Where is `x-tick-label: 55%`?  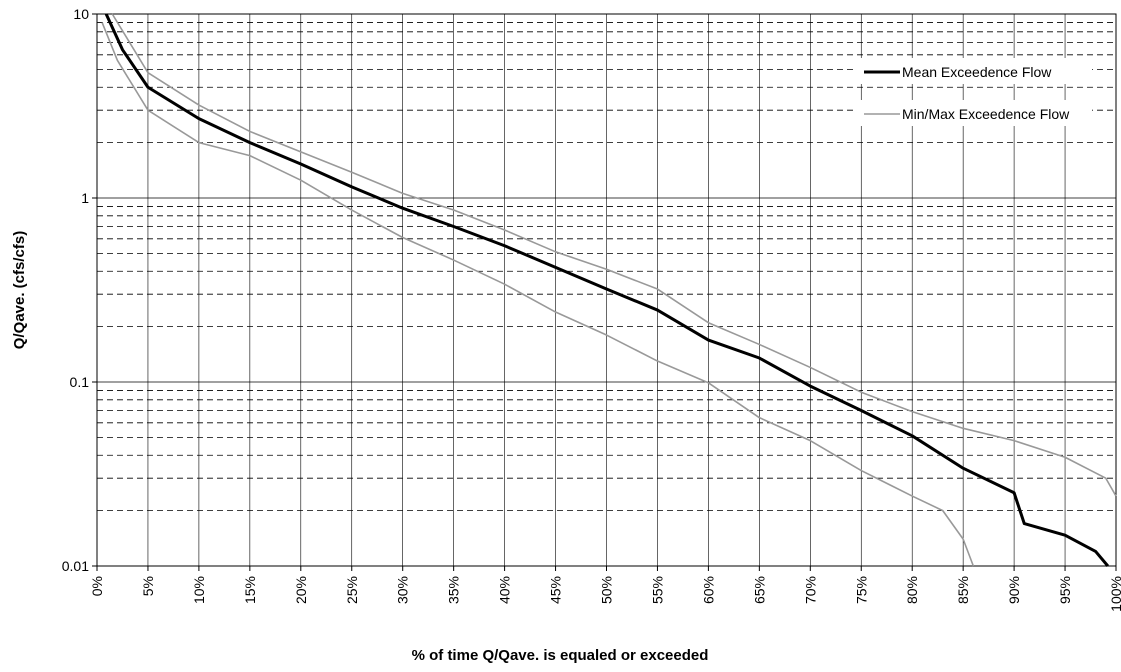 x-tick-label: 55% is located at coordinates (657, 590).